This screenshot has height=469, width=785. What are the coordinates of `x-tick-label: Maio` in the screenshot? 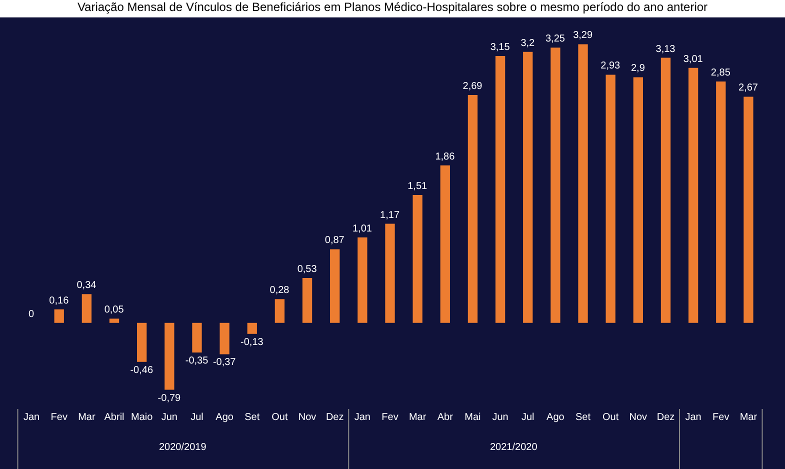 It's located at (142, 417).